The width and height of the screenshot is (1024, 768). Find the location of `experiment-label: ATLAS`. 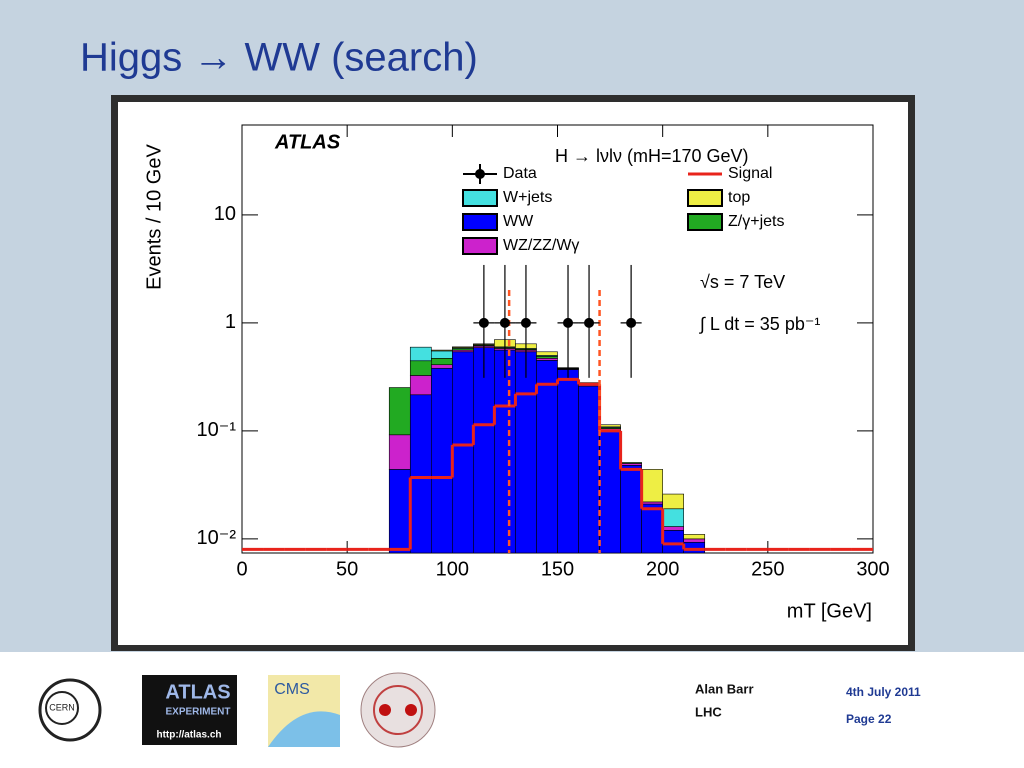

experiment-label: ATLAS is located at coordinates (307, 142).